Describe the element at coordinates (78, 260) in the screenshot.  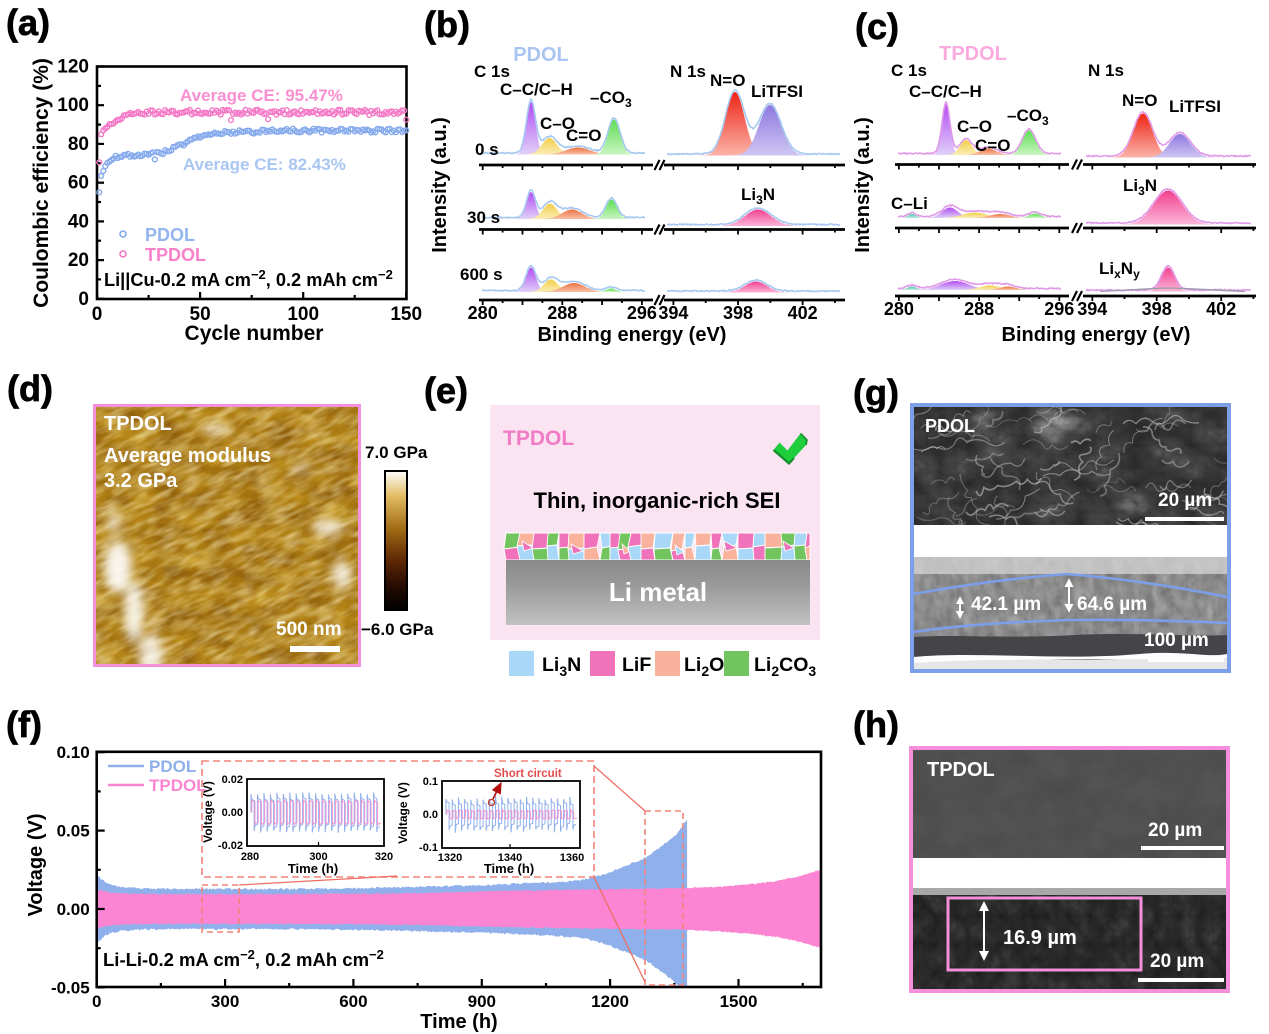
I see `svg-text: 20` at that location.